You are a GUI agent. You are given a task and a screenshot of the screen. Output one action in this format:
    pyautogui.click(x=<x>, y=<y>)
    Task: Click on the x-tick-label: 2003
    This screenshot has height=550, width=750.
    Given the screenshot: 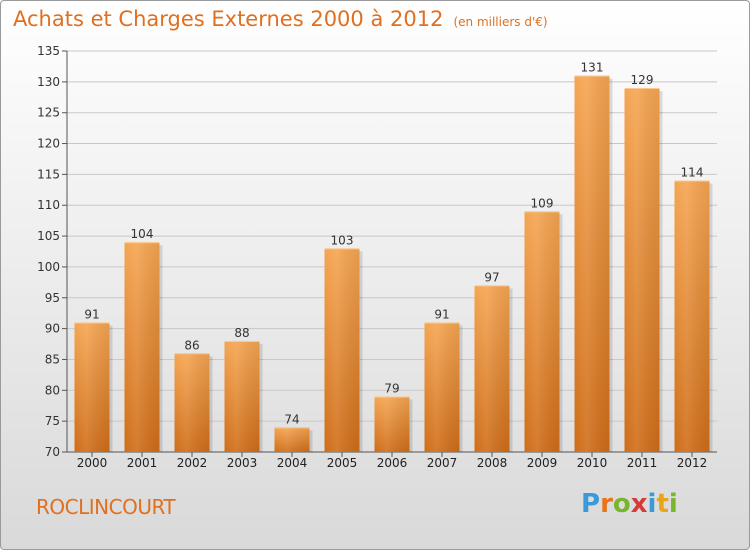 What is the action you would take?
    pyautogui.click(x=242, y=463)
    